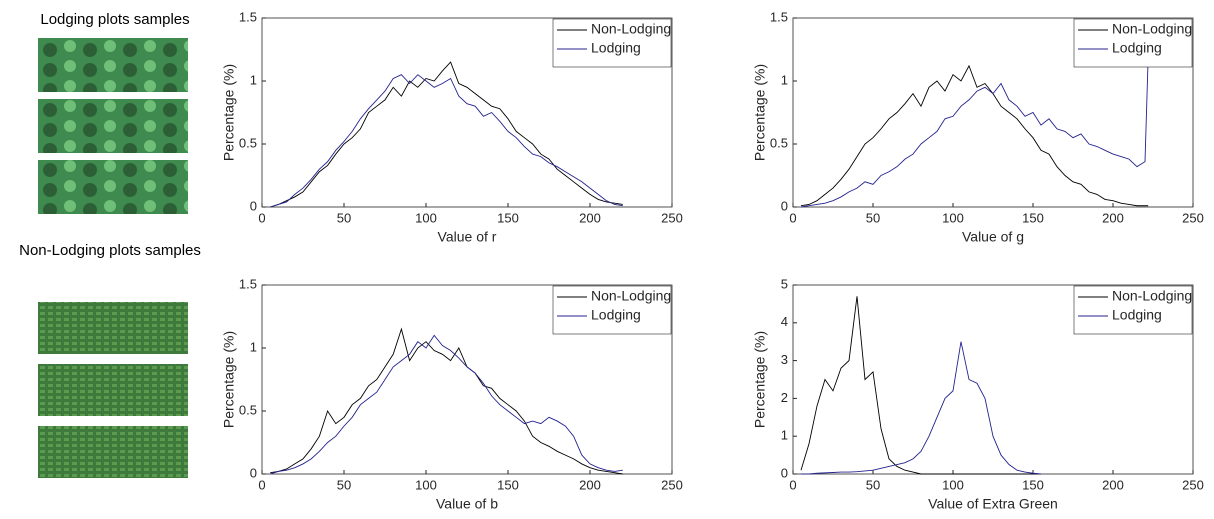  What do you see at coordinates (784, 321) in the screenshot?
I see `y-tick-label: 4` at bounding box center [784, 321].